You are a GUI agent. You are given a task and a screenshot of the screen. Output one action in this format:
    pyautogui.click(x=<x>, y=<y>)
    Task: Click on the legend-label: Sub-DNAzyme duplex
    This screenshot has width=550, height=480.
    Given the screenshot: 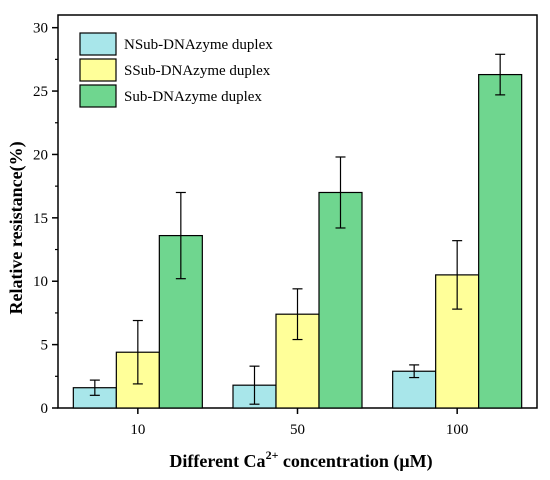 What is the action you would take?
    pyautogui.click(x=193, y=97)
    